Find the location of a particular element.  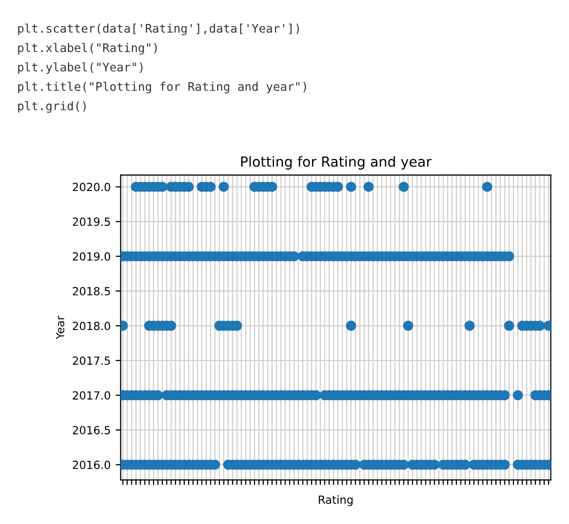

y-tick-label: 2016.5 is located at coordinates (91, 430).